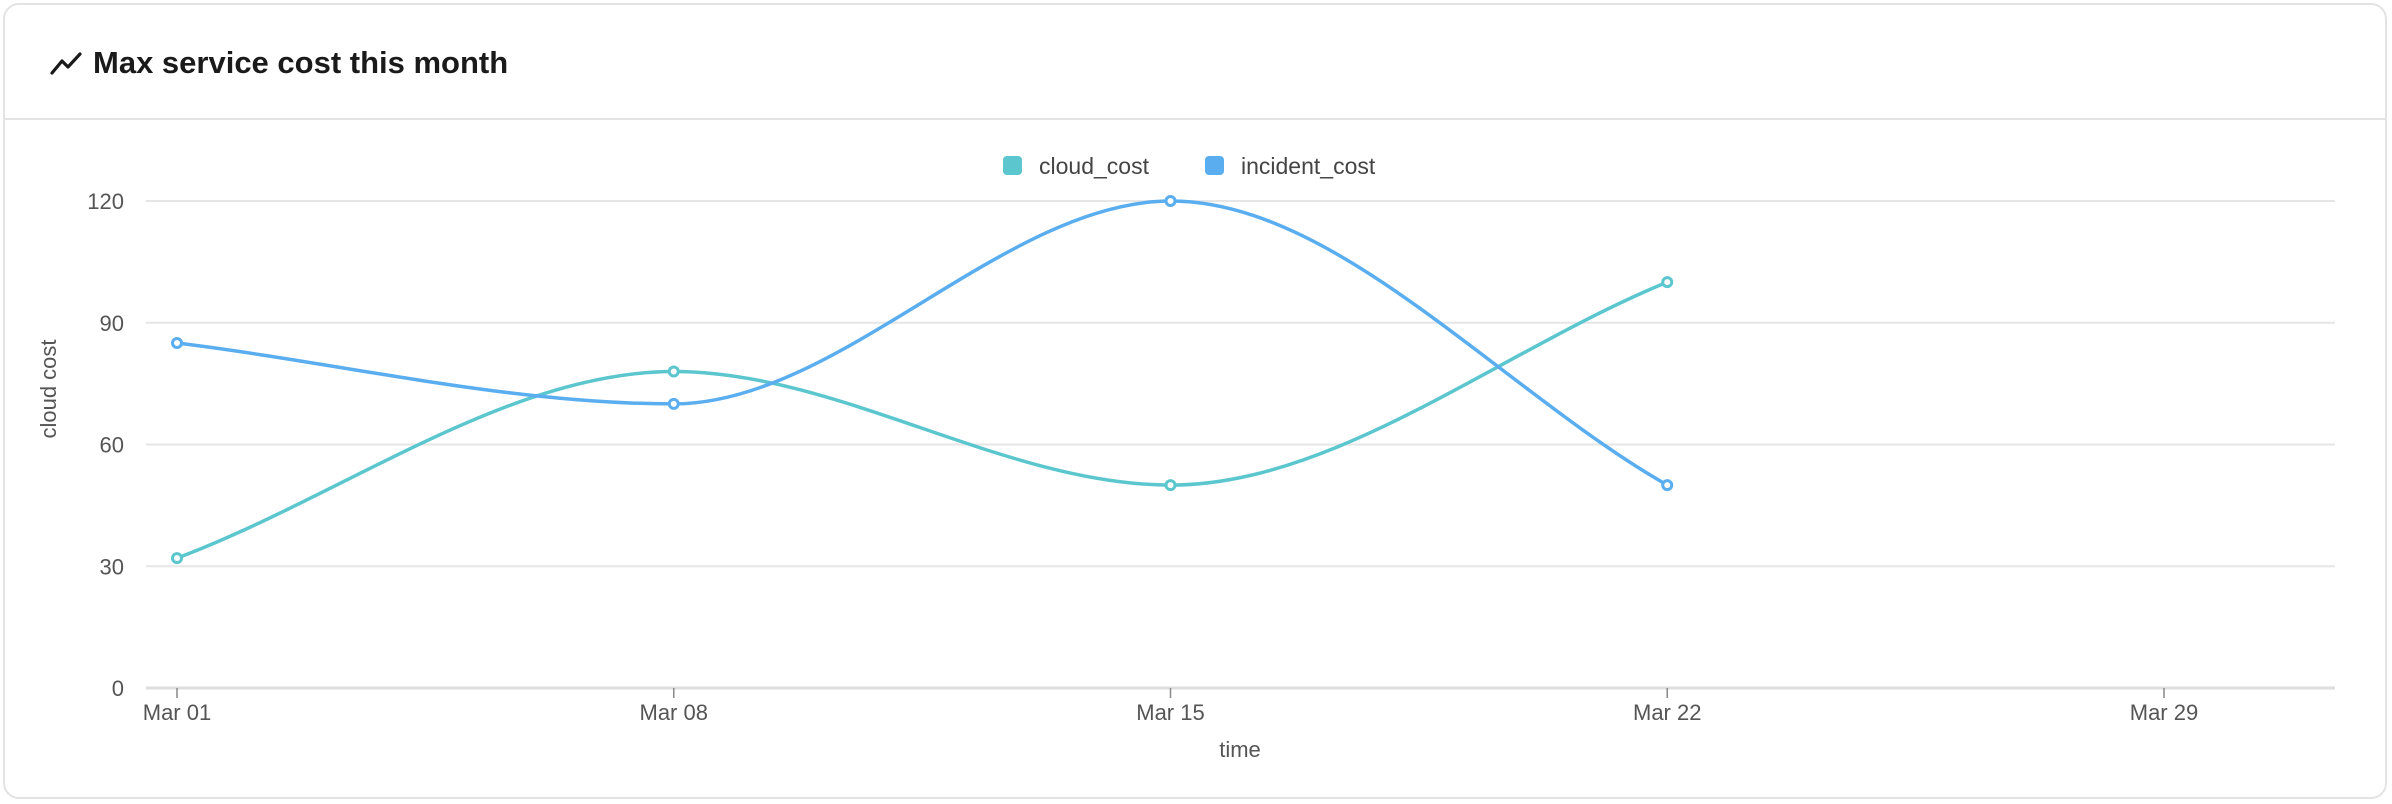 Image resolution: width=2392 pixels, height=804 pixels. What do you see at coordinates (2164, 712) in the screenshot?
I see `x-tick-label: Mar 29` at bounding box center [2164, 712].